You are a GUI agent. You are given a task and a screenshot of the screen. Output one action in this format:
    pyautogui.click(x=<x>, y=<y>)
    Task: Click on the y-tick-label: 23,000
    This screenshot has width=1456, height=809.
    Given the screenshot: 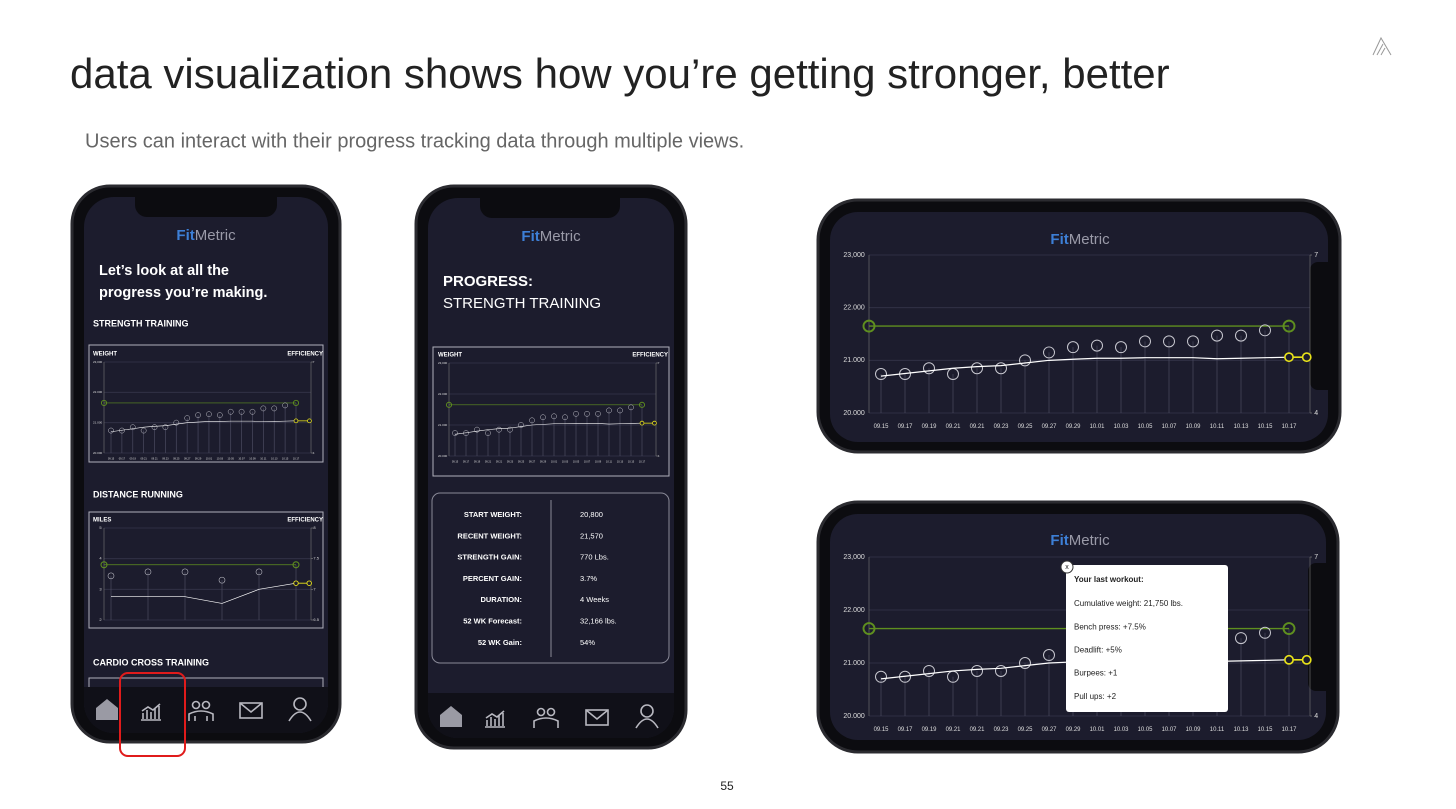 What is the action you would take?
    pyautogui.click(x=443, y=363)
    